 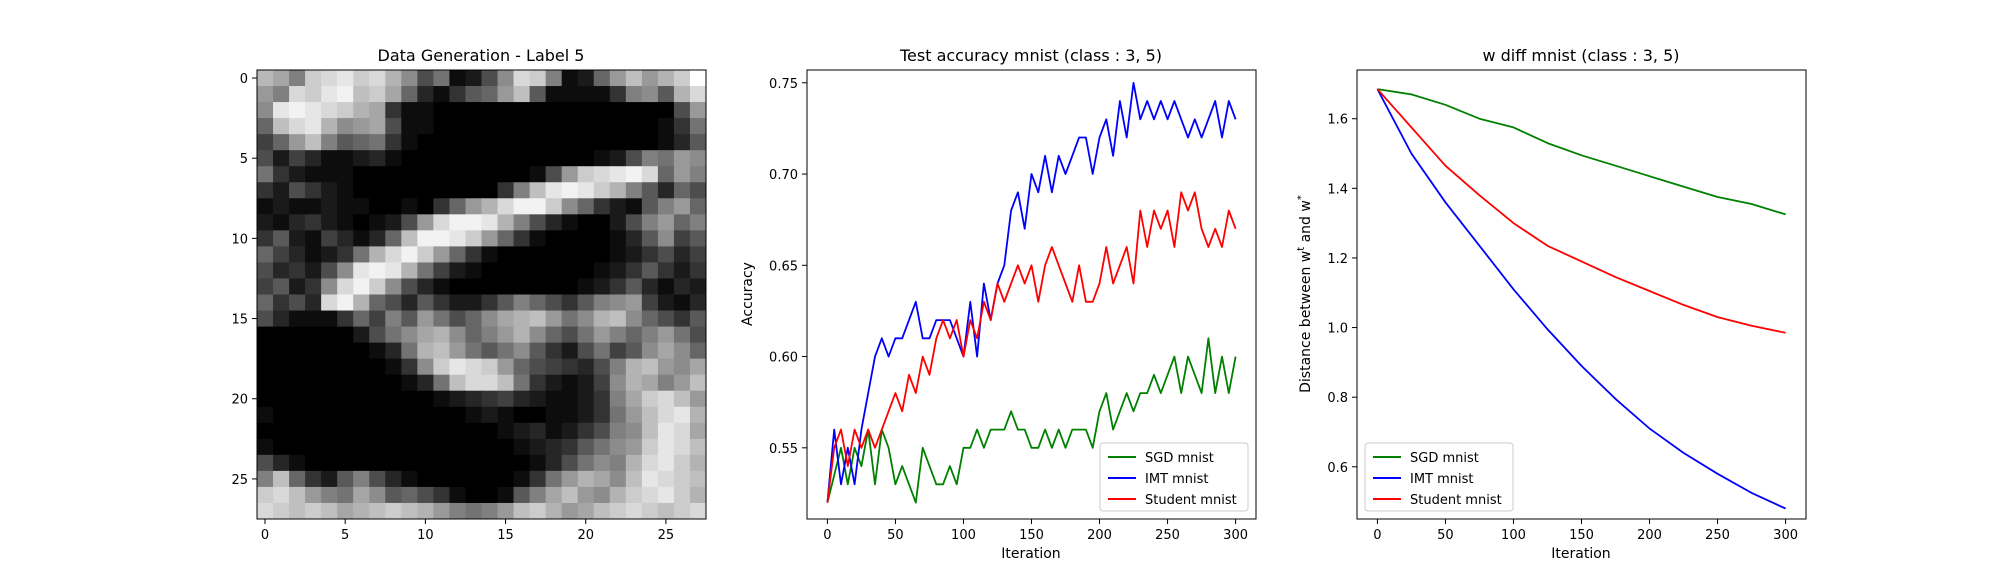 What do you see at coordinates (1377, 535) in the screenshot?
I see `wd-x-tick-label: 0` at bounding box center [1377, 535].